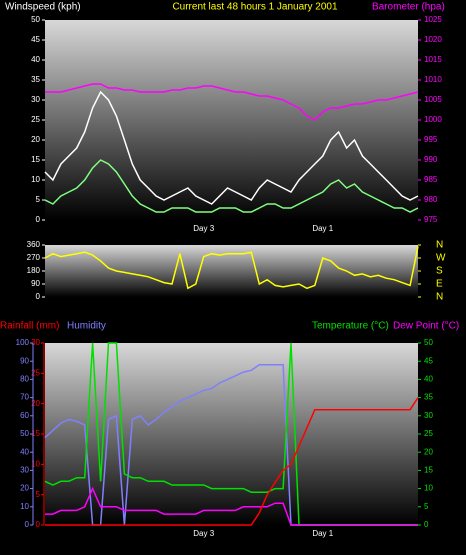 This screenshot has height=555, width=466. What do you see at coordinates (29, 326) in the screenshot?
I see `legend-label: Rainfall (mm)` at bounding box center [29, 326].